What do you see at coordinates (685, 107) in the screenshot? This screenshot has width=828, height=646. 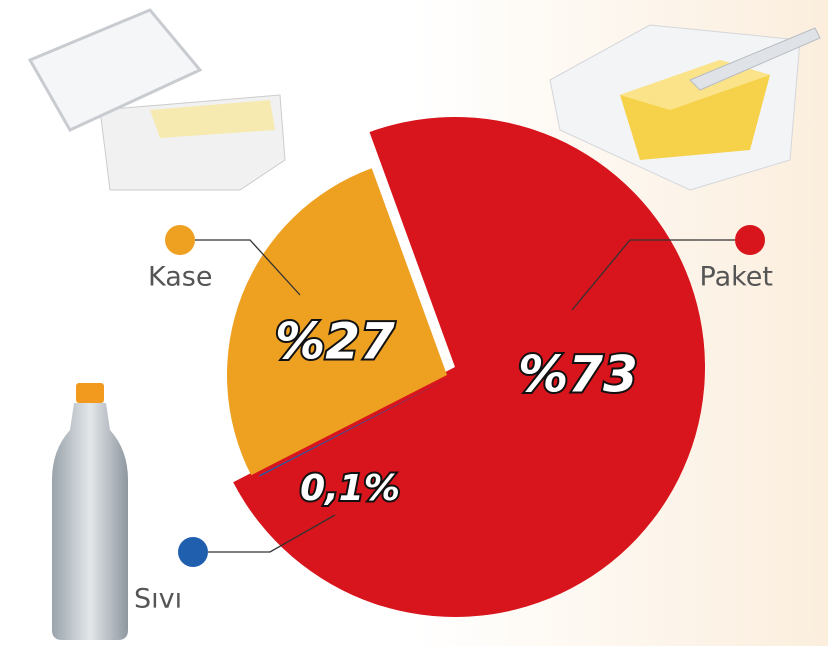 I see `butter-illustration` at bounding box center [685, 107].